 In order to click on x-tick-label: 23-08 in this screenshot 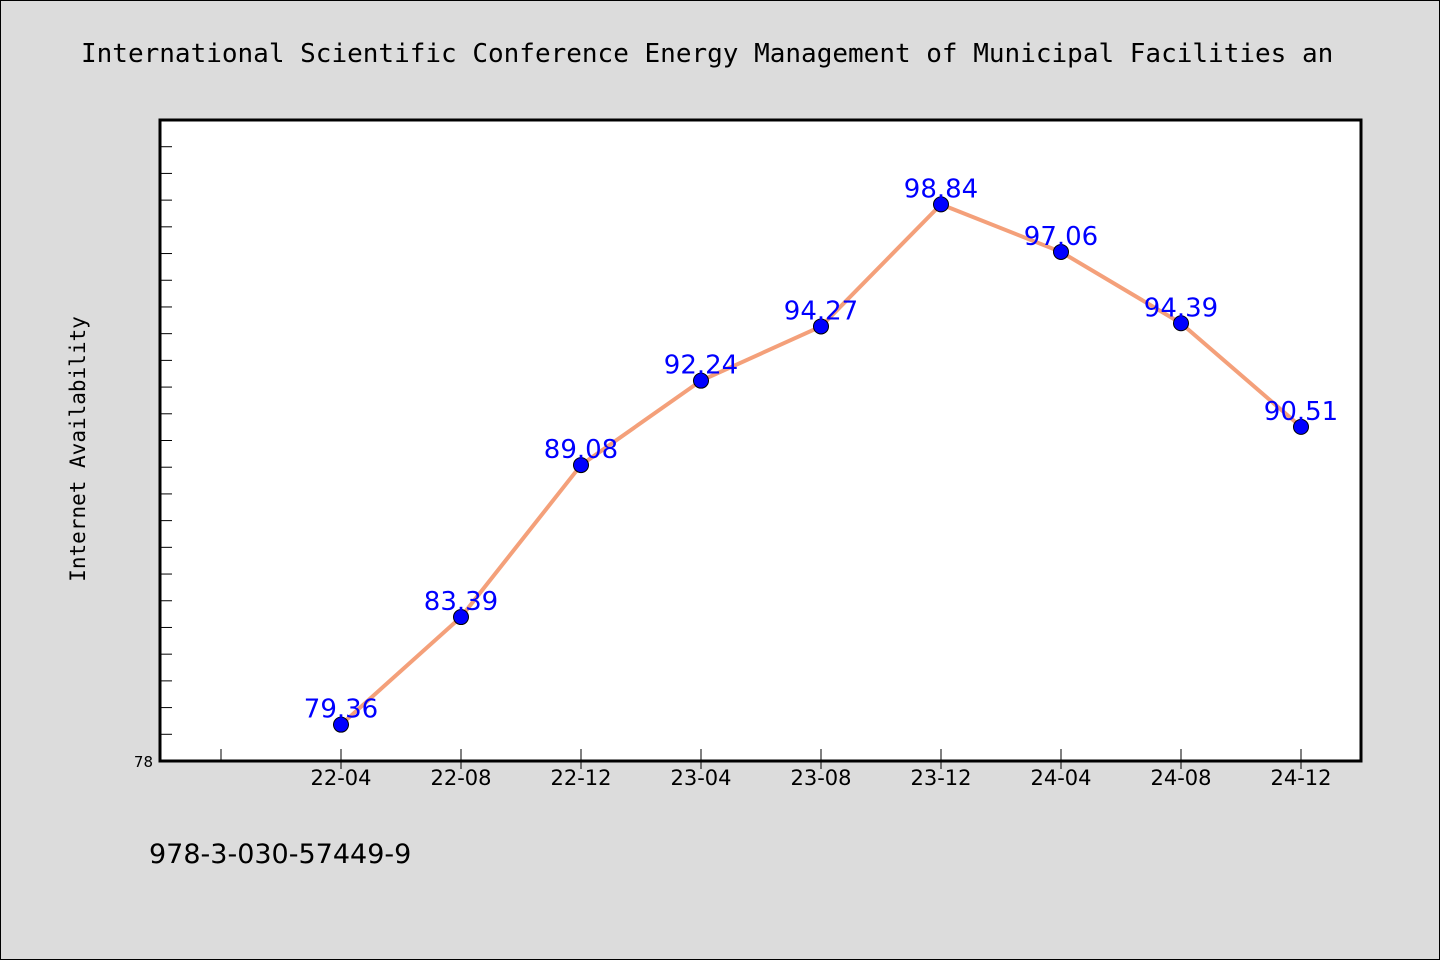, I will do `click(820, 778)`.